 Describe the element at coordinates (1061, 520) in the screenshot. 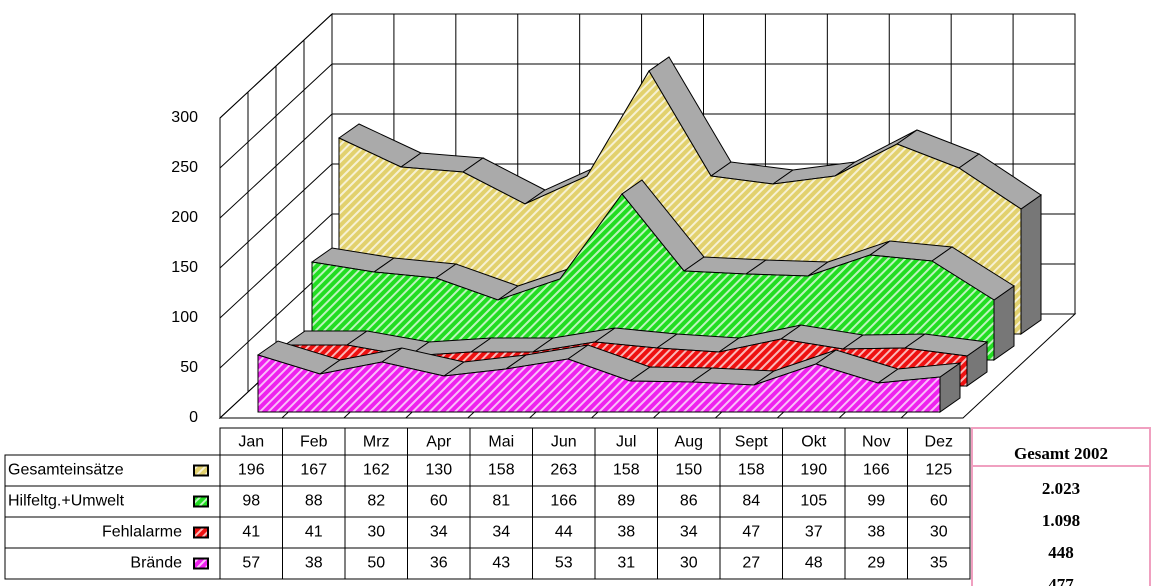

I see `total-value: 1.098` at that location.